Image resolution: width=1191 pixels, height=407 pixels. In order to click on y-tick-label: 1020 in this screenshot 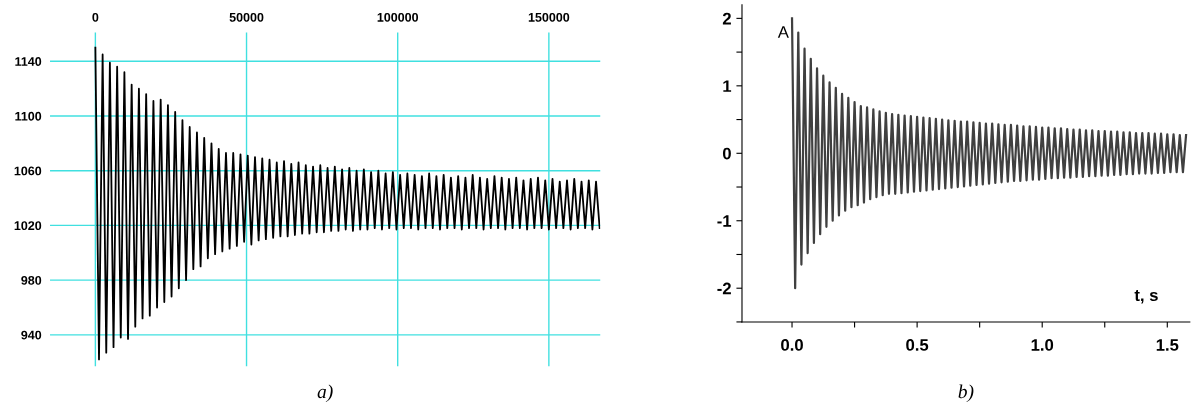, I will do `click(28, 226)`.